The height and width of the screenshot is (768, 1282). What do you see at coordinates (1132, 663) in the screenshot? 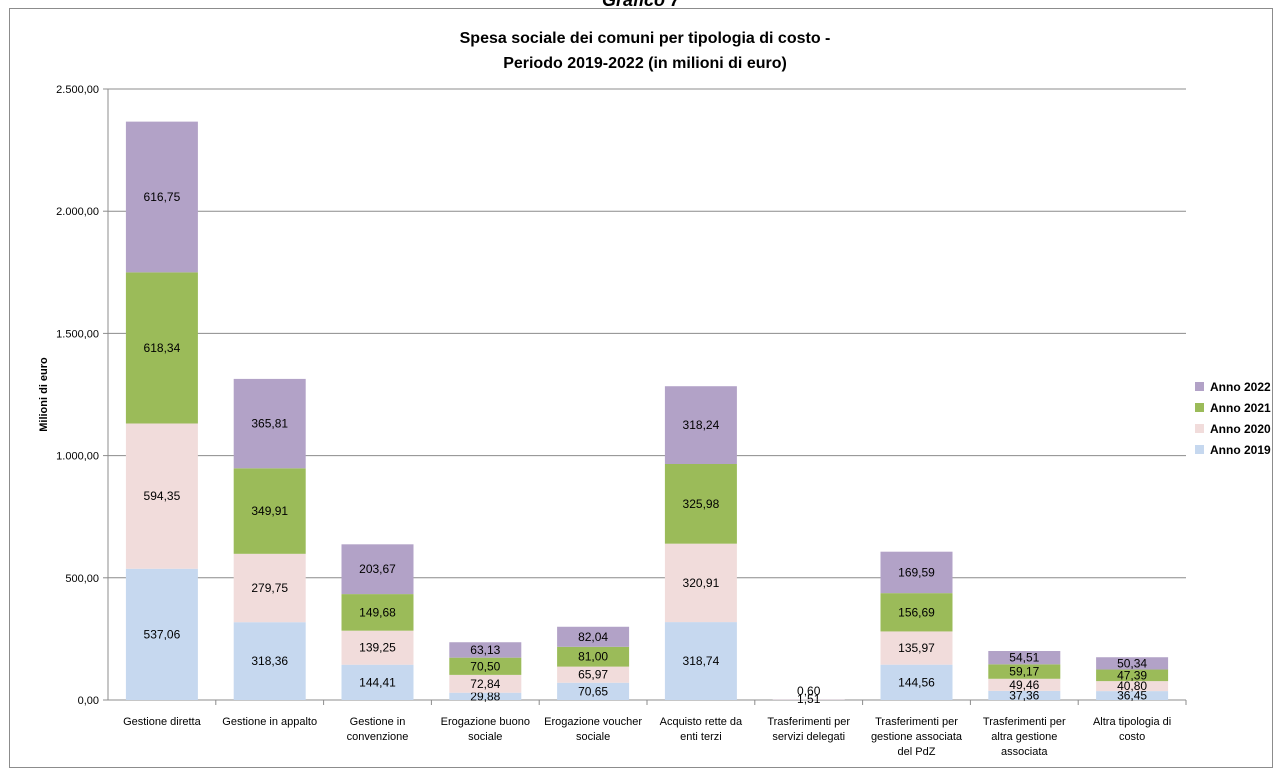
I see `data-label: 50,34` at bounding box center [1132, 663].